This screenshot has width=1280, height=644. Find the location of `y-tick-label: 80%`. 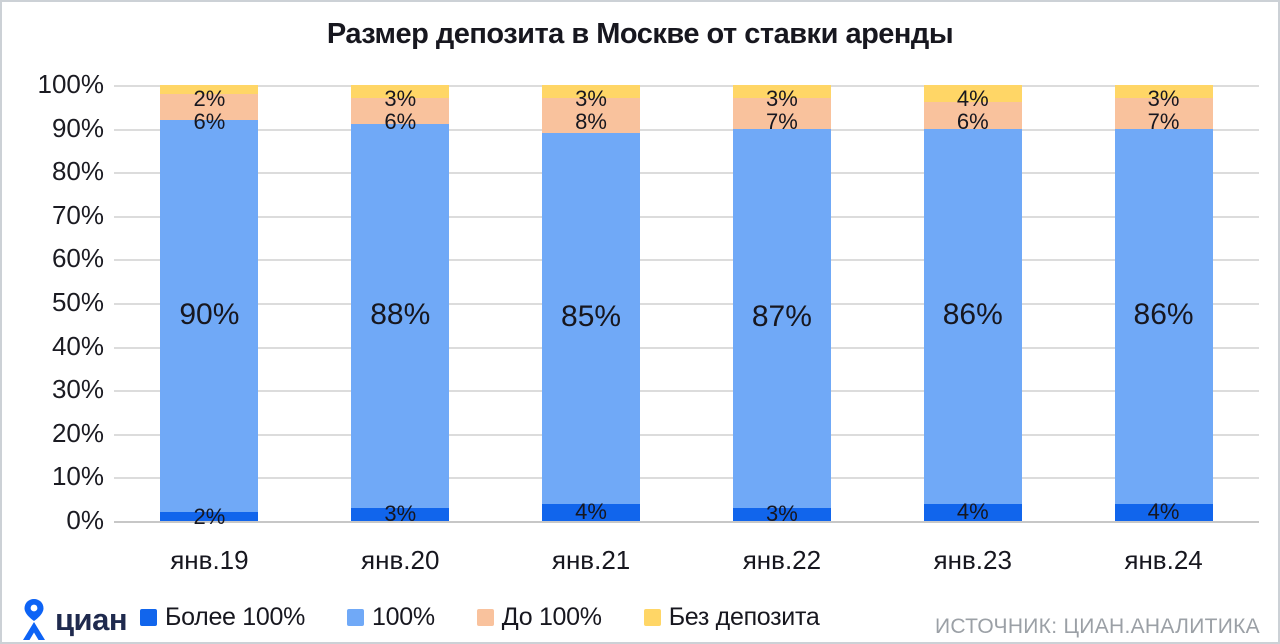

y-tick-label: 80% is located at coordinates (77, 171).